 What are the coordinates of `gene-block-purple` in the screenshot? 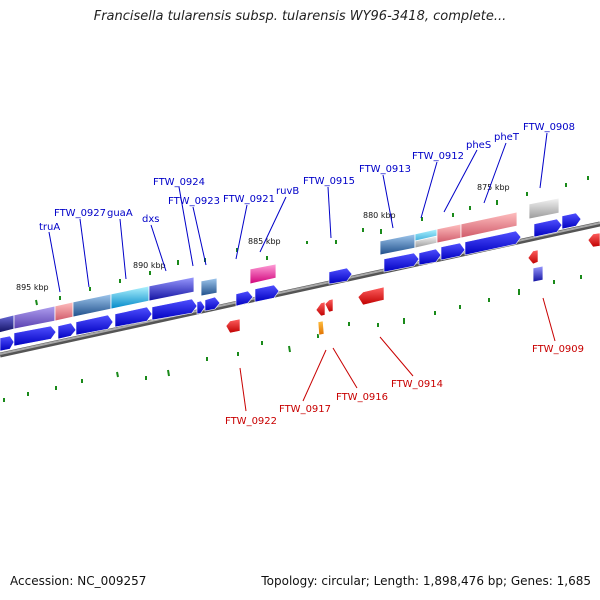 It's located at (34, 317).